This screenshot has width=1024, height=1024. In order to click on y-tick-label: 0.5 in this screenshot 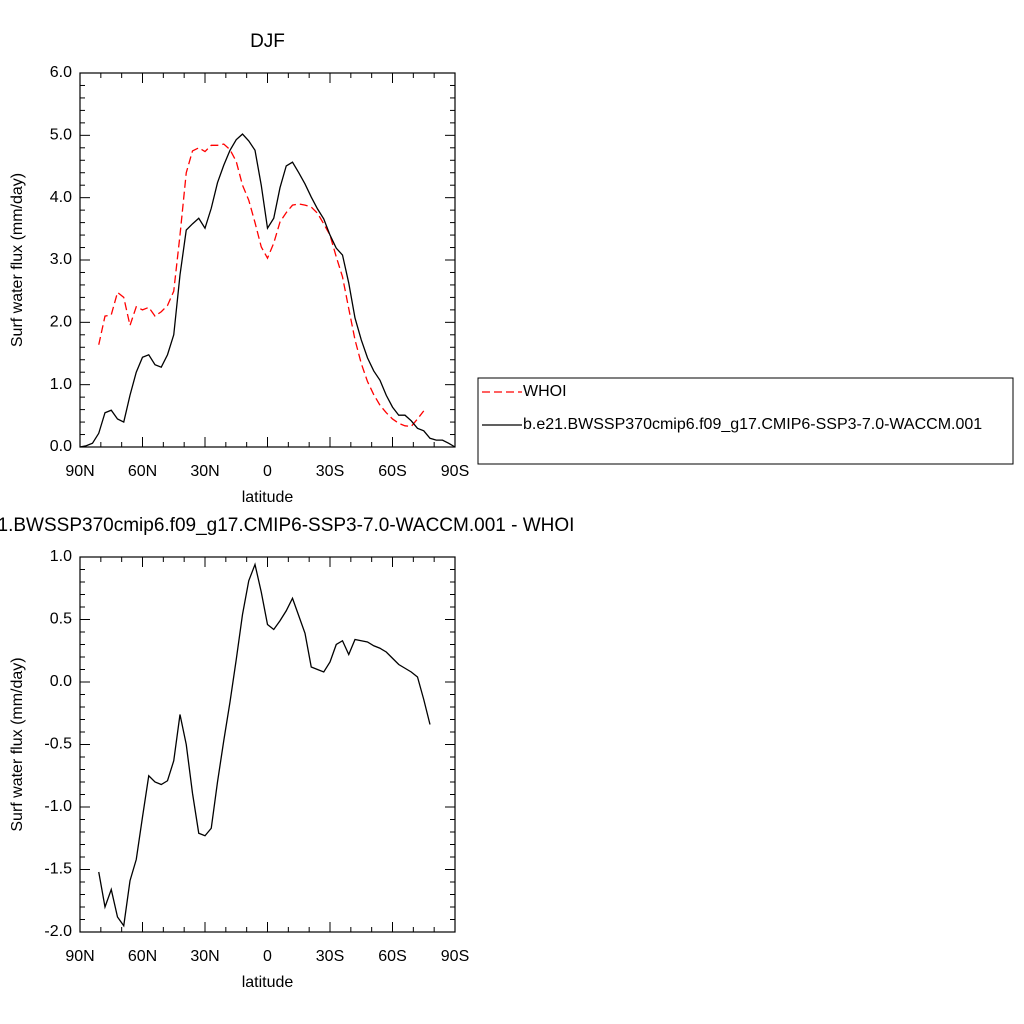, I will do `click(61, 619)`.